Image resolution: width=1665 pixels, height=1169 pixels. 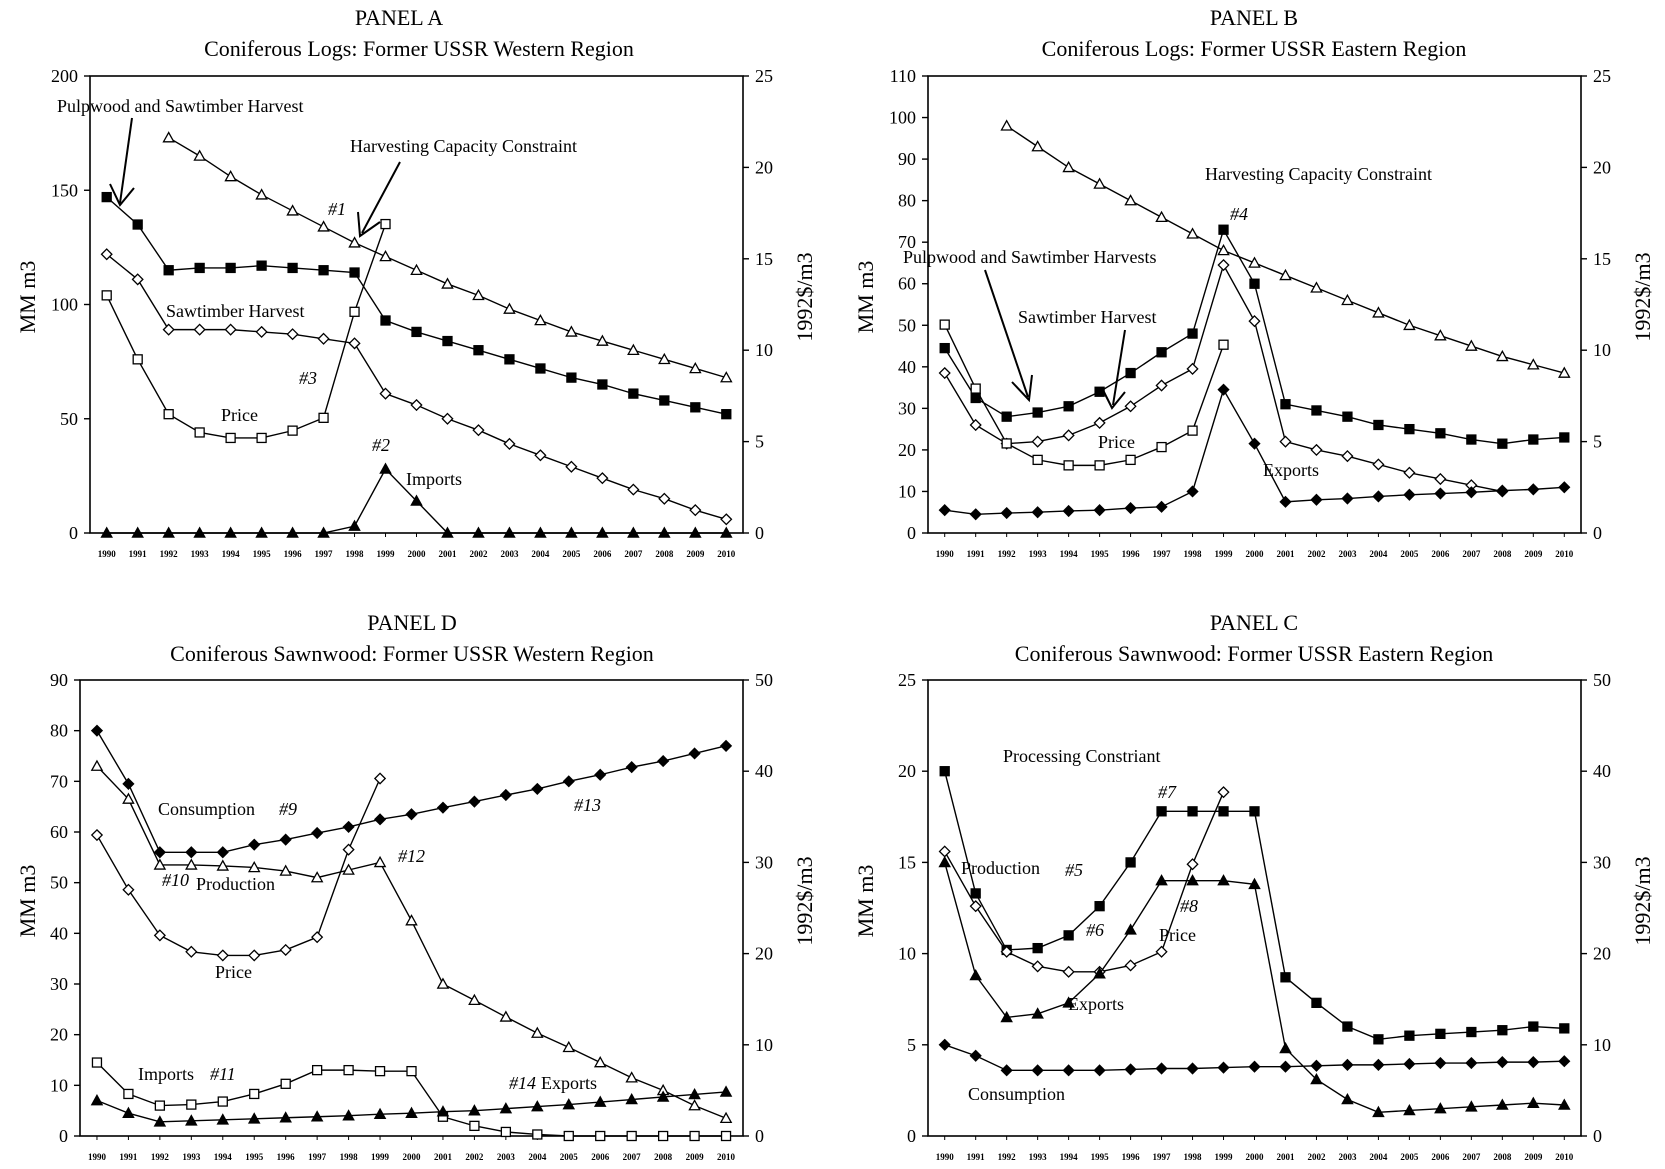 What do you see at coordinates (1347, 1157) in the screenshot?
I see `x-tick-label: 2003` at bounding box center [1347, 1157].